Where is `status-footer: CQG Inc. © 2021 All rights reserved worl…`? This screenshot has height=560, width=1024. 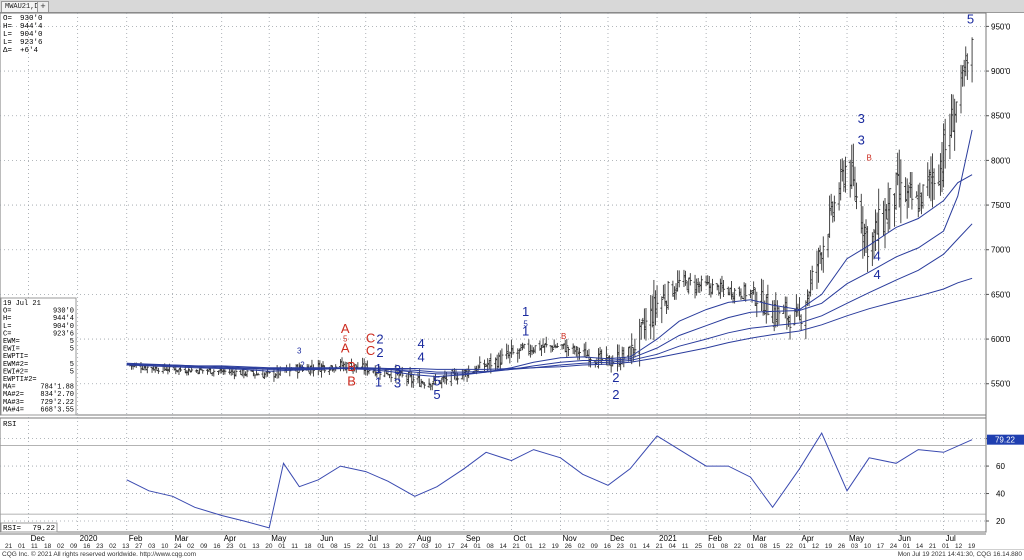
status-footer: CQG Inc. © 2021 All rights reserved worl… is located at coordinates (512, 554).